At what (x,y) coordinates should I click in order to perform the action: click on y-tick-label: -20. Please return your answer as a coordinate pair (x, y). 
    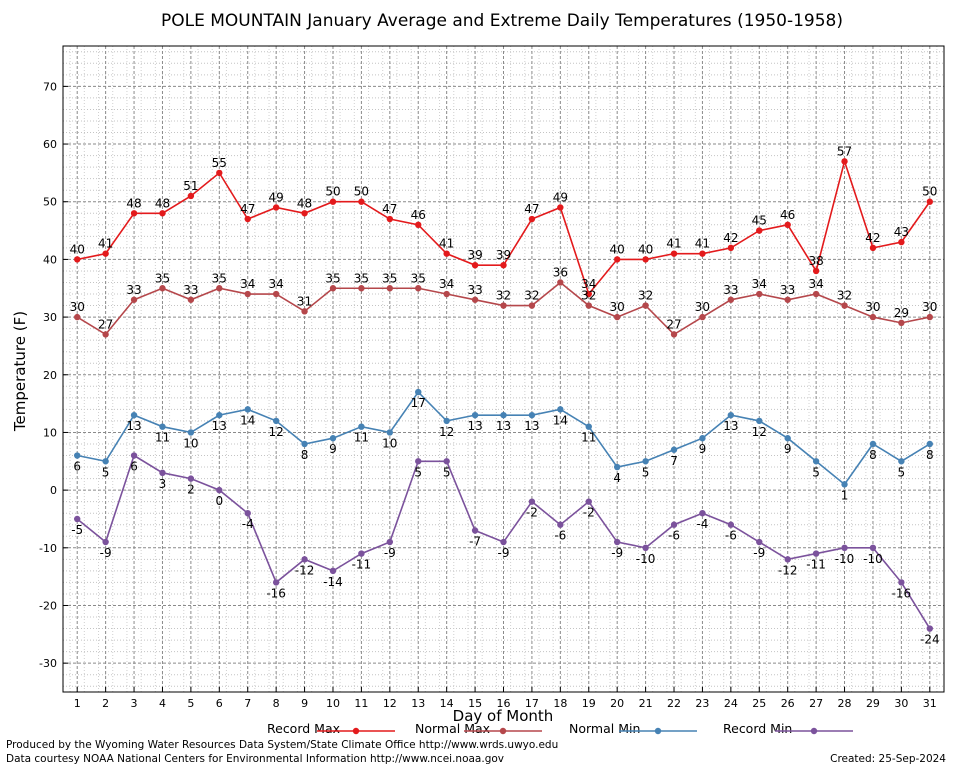
    Looking at the image, I should click on (48, 605).